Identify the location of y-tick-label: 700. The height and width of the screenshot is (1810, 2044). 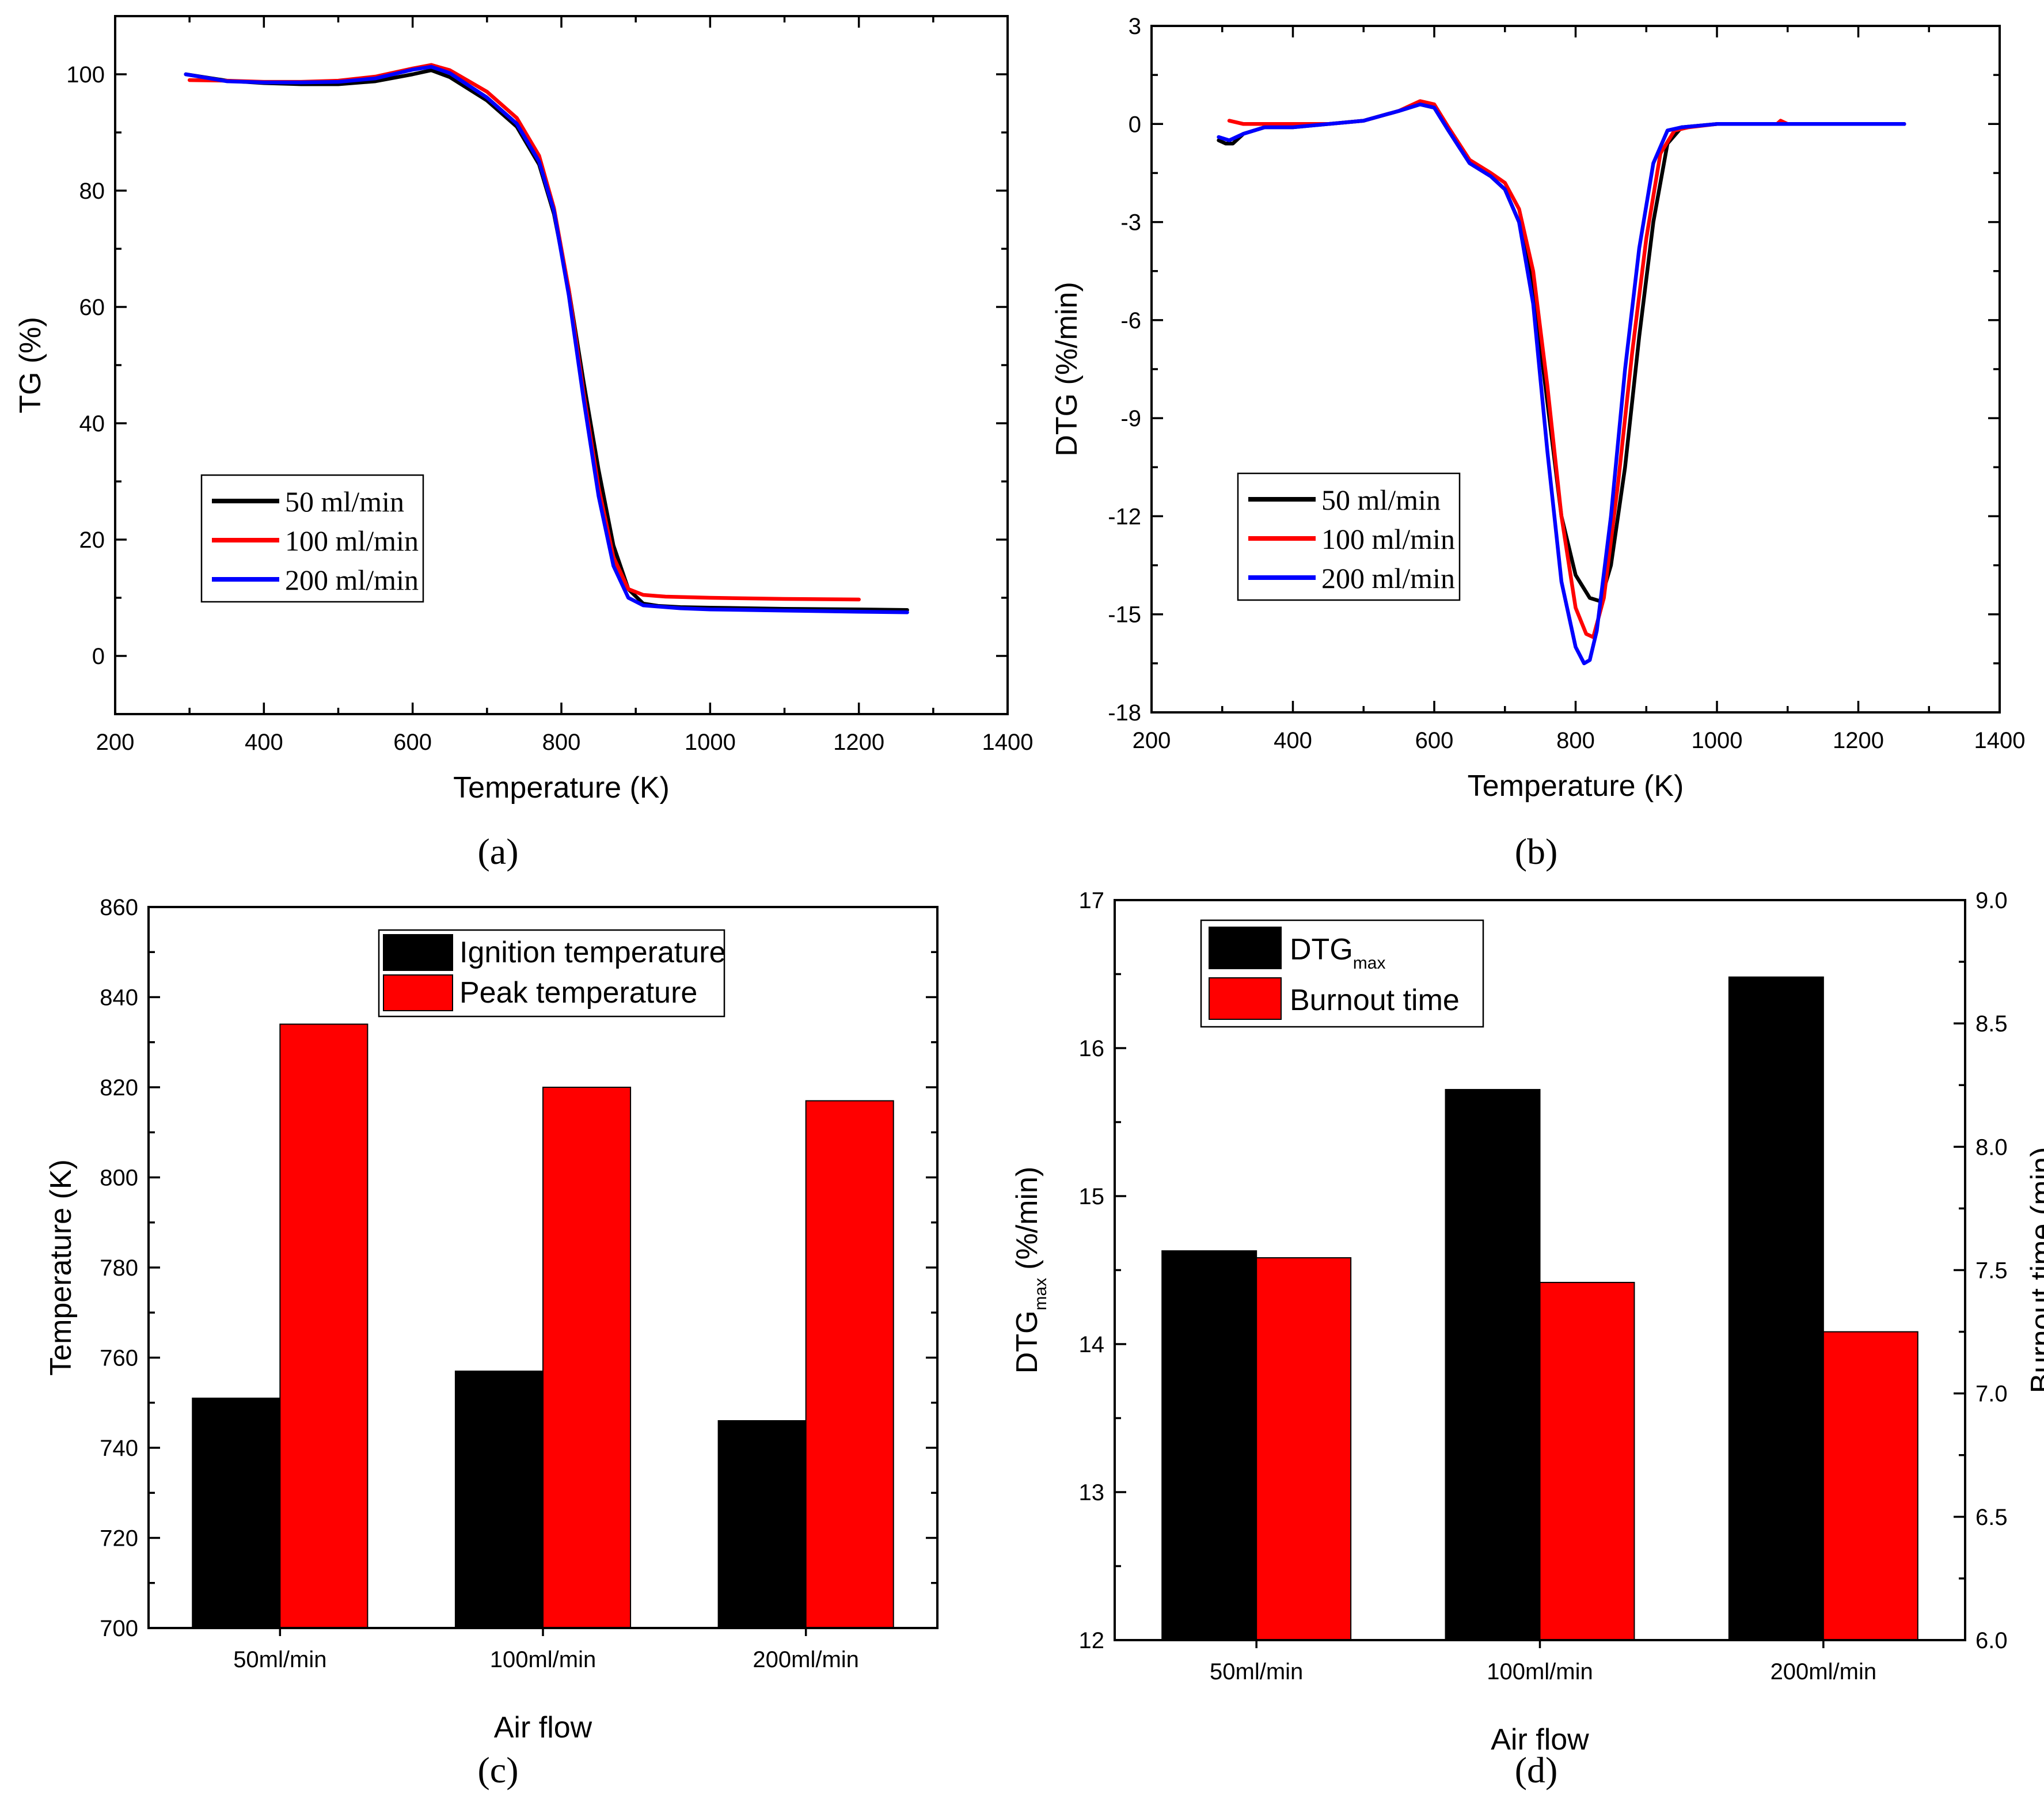
(119, 1628).